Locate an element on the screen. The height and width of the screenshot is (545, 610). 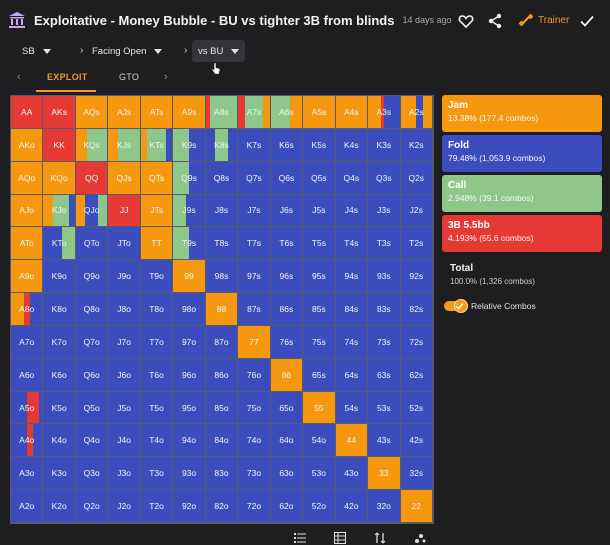
hand-cell: 66 is located at coordinates (287, 375).